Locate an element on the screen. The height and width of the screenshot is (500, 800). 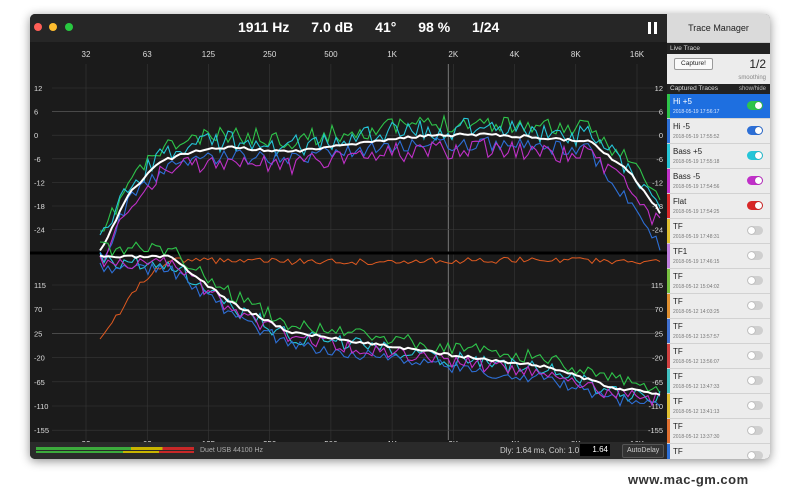
trace-date: 2018-05-19 17:48:31 is located at coordinates (696, 237).